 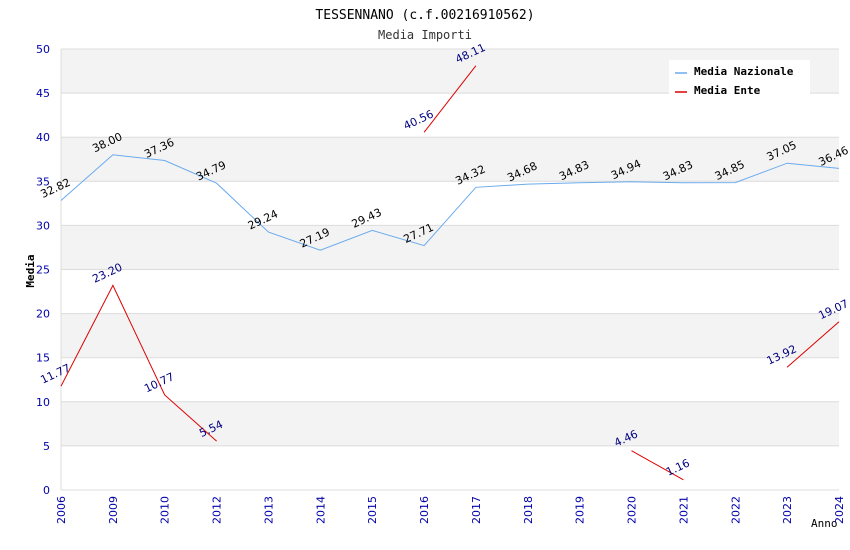 What do you see at coordinates (43, 314) in the screenshot?
I see `y-tick-label: 20` at bounding box center [43, 314].